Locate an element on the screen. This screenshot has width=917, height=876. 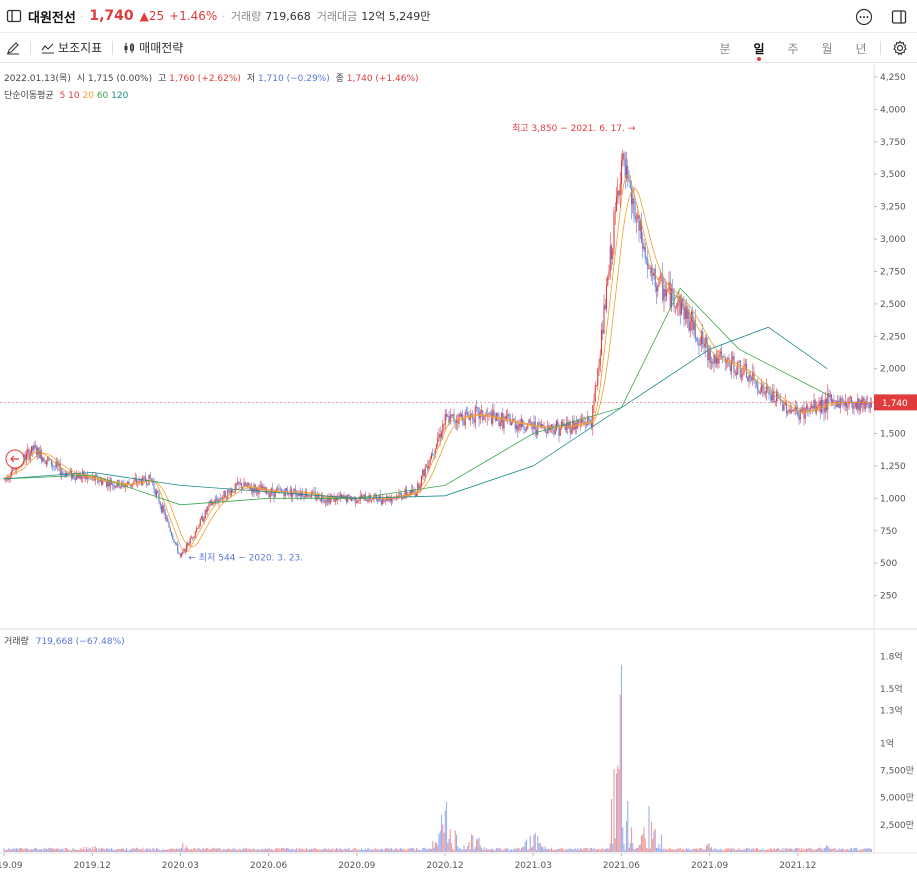
indicator-button: 보조지표 is located at coordinates (71, 47).